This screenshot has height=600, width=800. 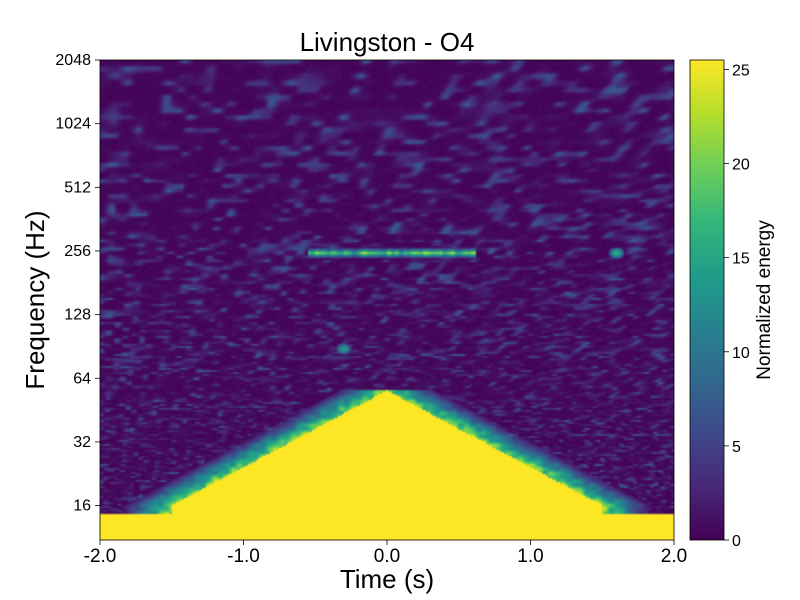 What do you see at coordinates (741, 165) in the screenshot?
I see `colorbar-tick-label: 20` at bounding box center [741, 165].